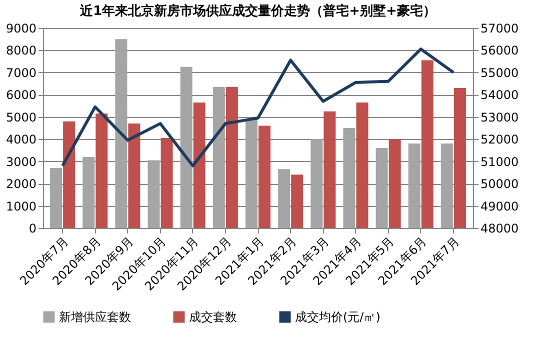 The image size is (534, 348). Describe the element at coordinates (21, 139) in the screenshot. I see `y-tick-label: 4000` at that location.